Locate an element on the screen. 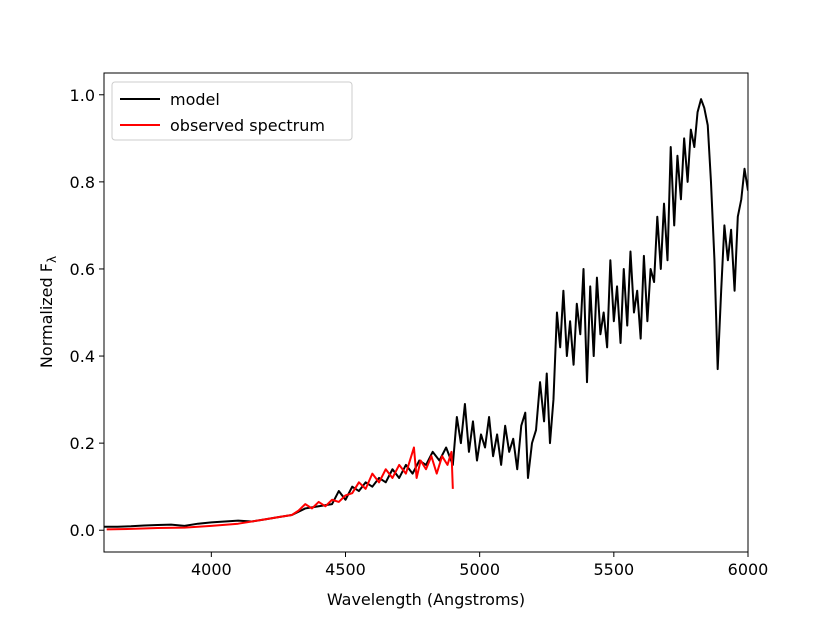  x-tick-label: 5000 is located at coordinates (479, 569).